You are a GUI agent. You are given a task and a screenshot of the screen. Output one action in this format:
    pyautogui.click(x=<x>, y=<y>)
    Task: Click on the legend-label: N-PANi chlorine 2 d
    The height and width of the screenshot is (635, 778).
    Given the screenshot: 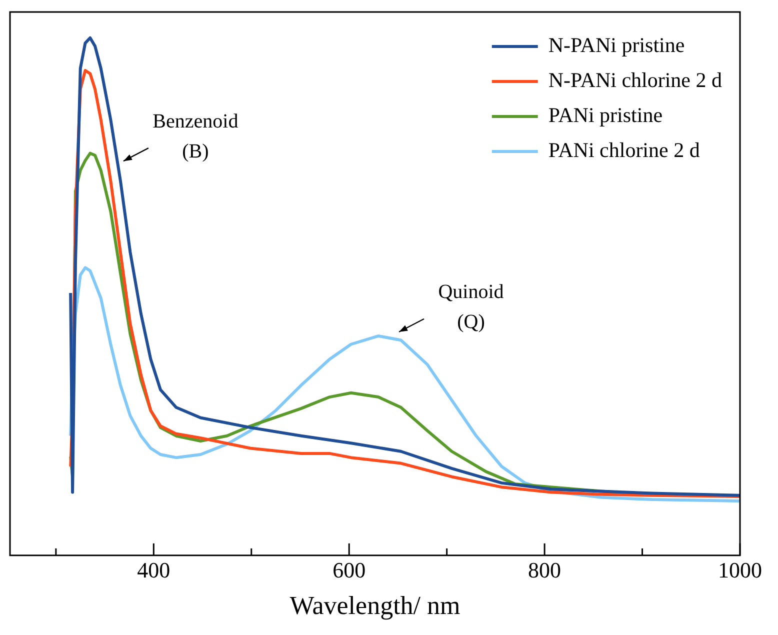 What is the action you would take?
    pyautogui.click(x=635, y=80)
    